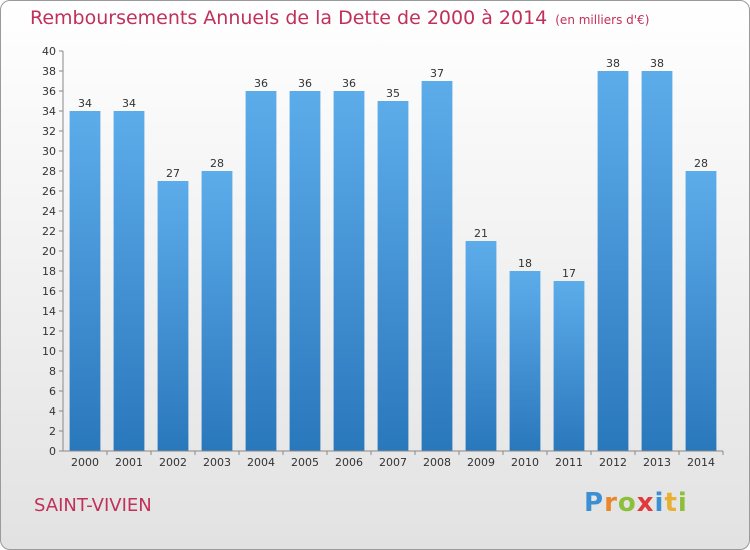  Describe the element at coordinates (602, 20) in the screenshot. I see `chart-unit-note: (en milliers d'€)` at that location.